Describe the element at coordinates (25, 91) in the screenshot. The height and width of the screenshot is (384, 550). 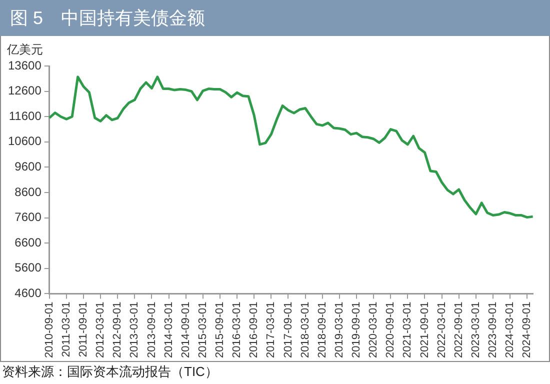
I see `y-tick-label: 12600` at that location.